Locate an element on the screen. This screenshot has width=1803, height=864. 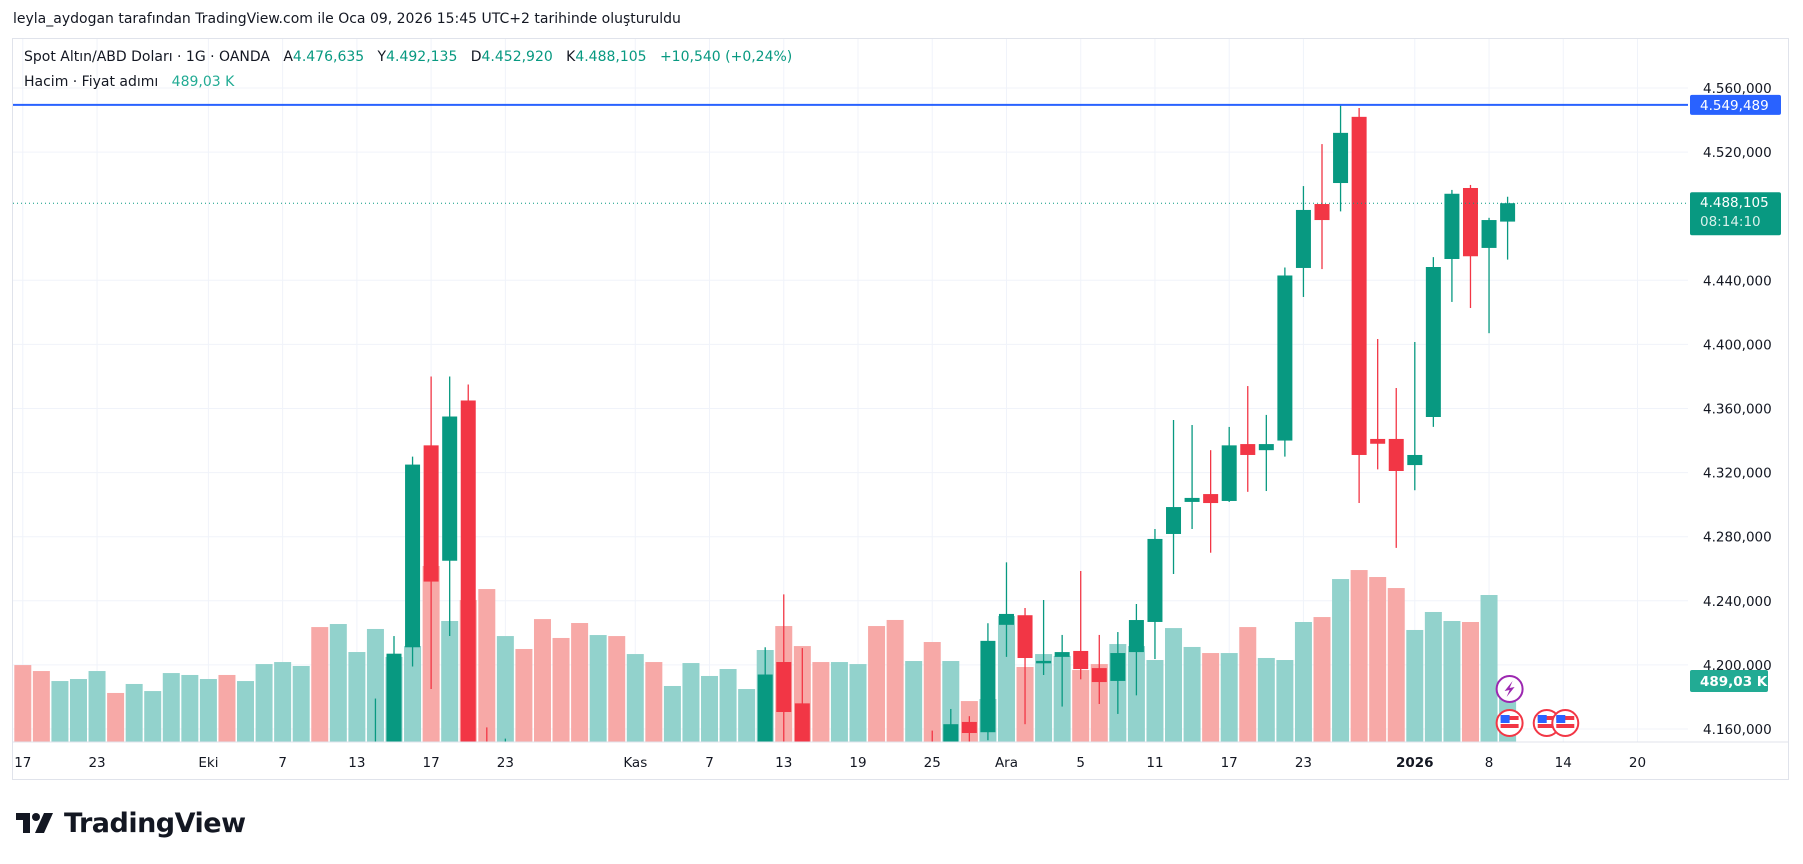
price-tick-label: 4.200,000 is located at coordinates (1737, 666).